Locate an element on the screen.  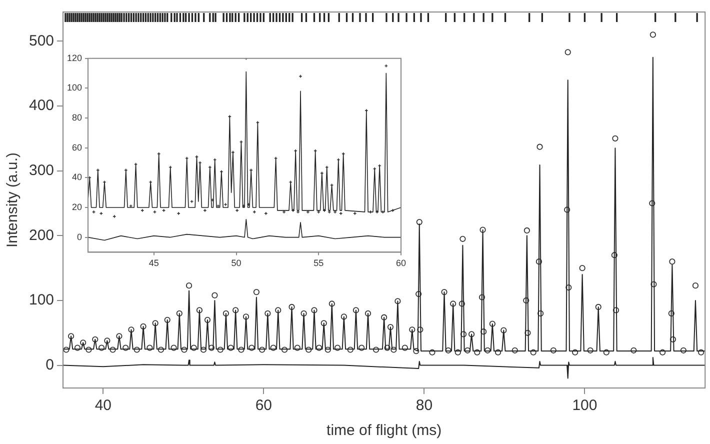
x-tick-label: 100 is located at coordinates (585, 405).